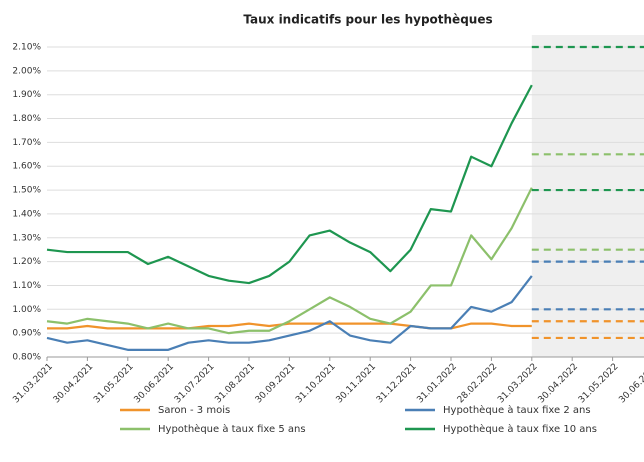 The height and width of the screenshot is (462, 644). Describe the element at coordinates (518, 384) in the screenshot. I see `x-tick-label: 31.03.2022` at that location.